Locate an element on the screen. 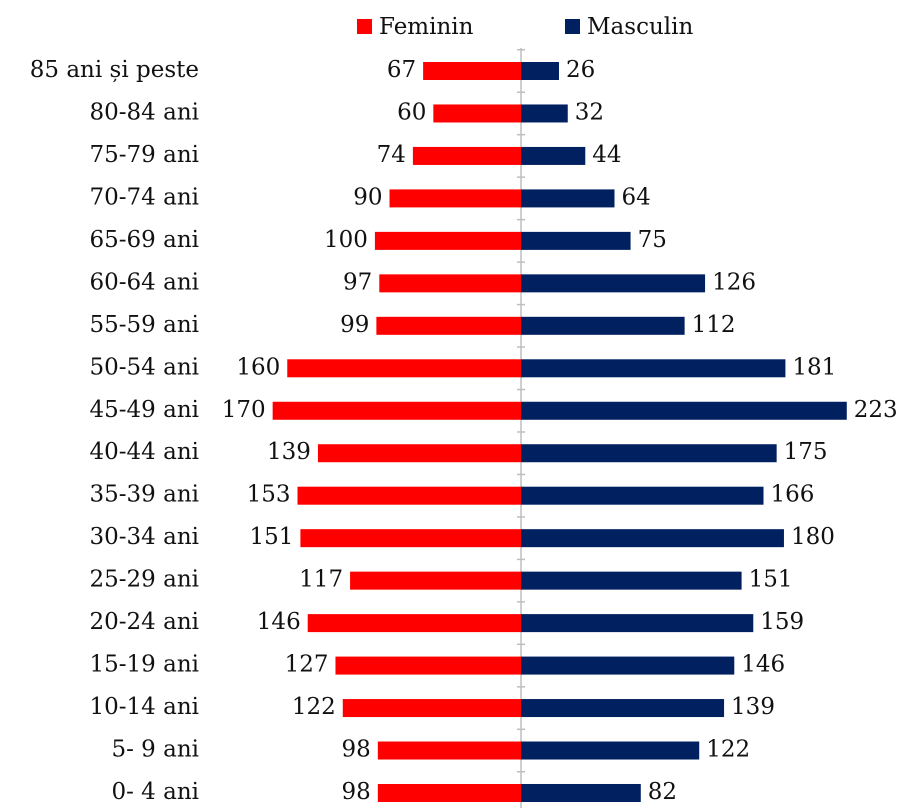 The image size is (904, 812). value-label: 64 is located at coordinates (635, 197).